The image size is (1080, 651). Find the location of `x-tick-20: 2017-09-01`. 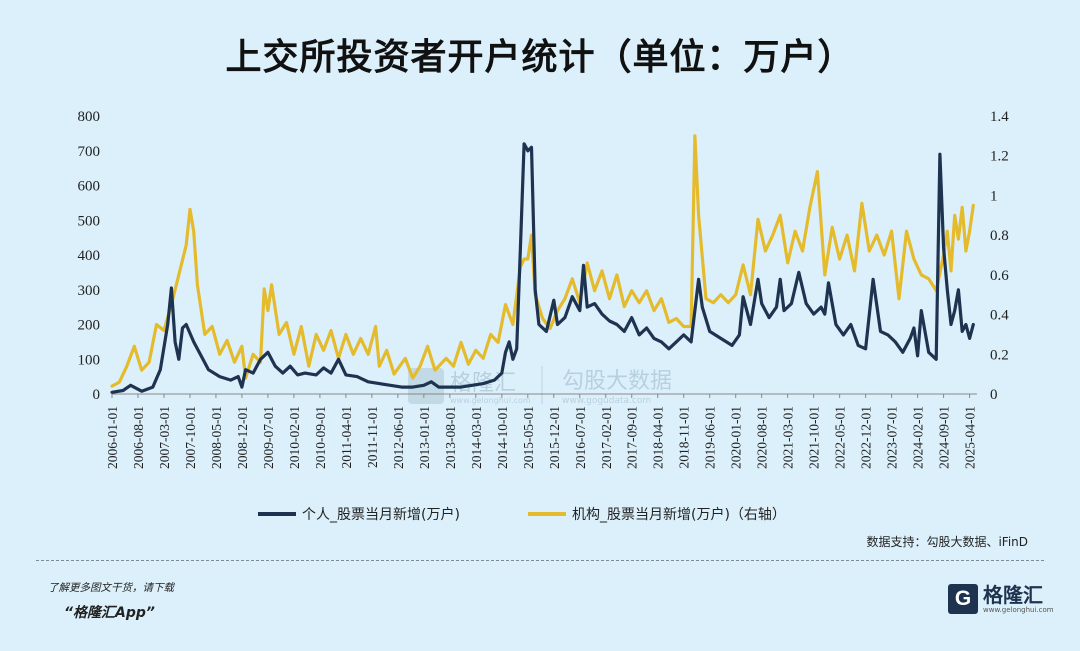

x-tick-20: 2017-09-01 is located at coordinates (632, 437).